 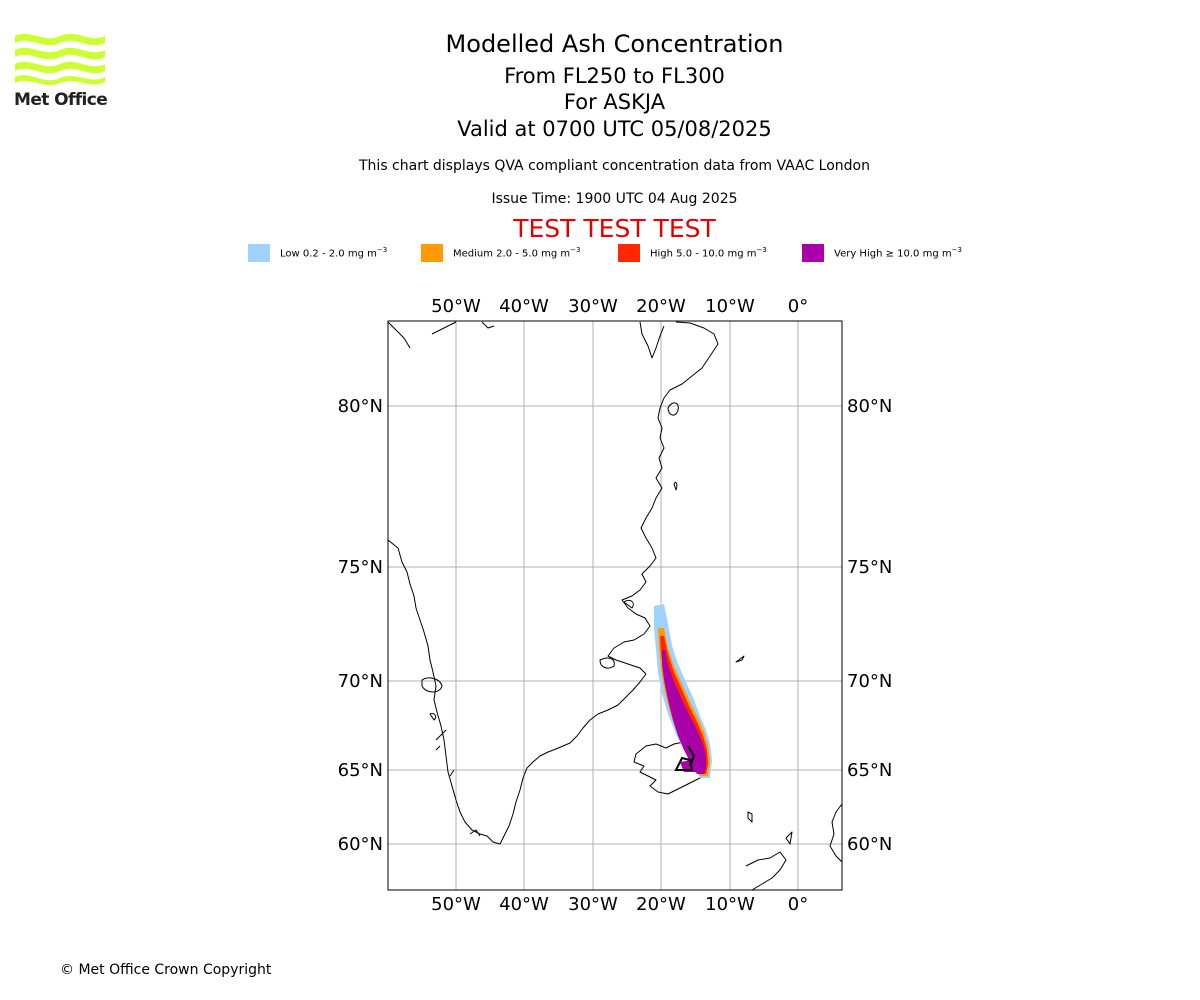 I want to click on chart-title: Modelled Ash Concentration, so click(x=614, y=44).